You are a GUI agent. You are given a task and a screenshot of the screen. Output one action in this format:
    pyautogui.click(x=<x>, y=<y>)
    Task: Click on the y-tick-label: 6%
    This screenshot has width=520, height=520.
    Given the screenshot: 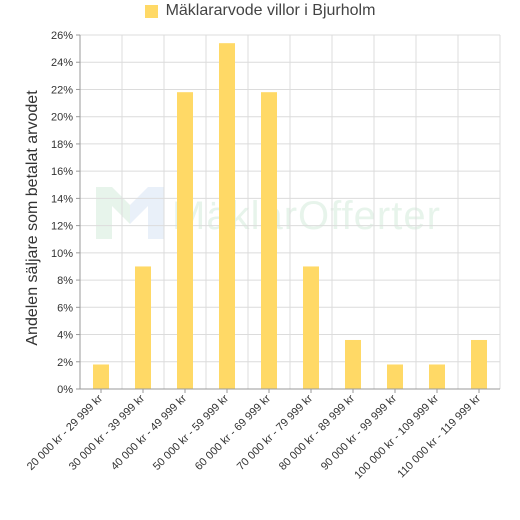 What is the action you would take?
    pyautogui.click(x=65, y=308)
    